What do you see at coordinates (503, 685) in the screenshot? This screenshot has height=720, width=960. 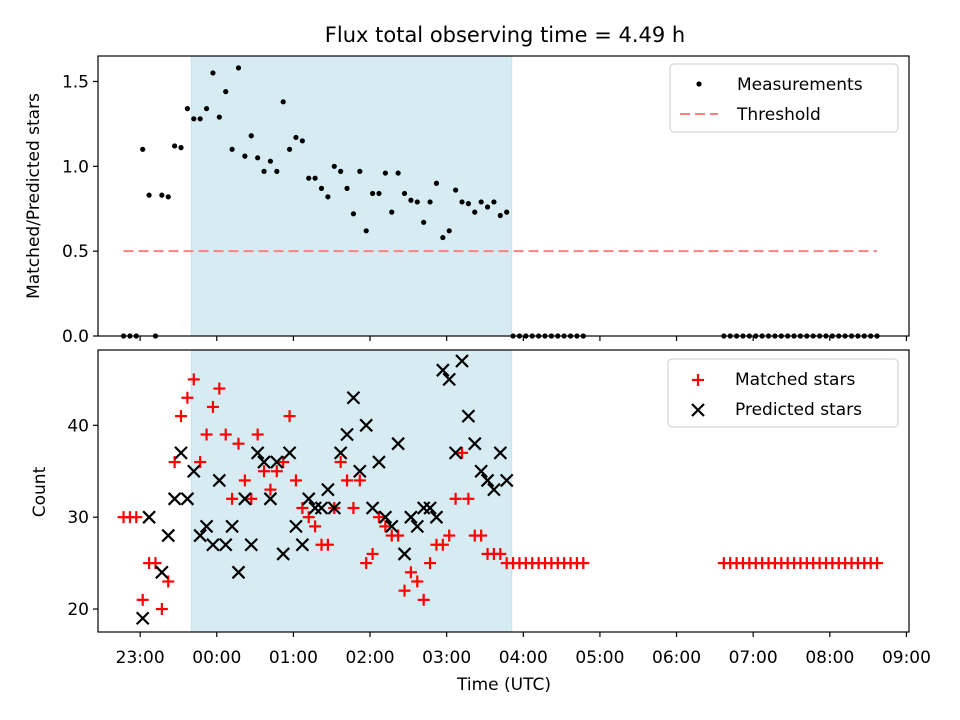 I see `bottom-x-axis-label: Time (UTC)` at bounding box center [503, 685].